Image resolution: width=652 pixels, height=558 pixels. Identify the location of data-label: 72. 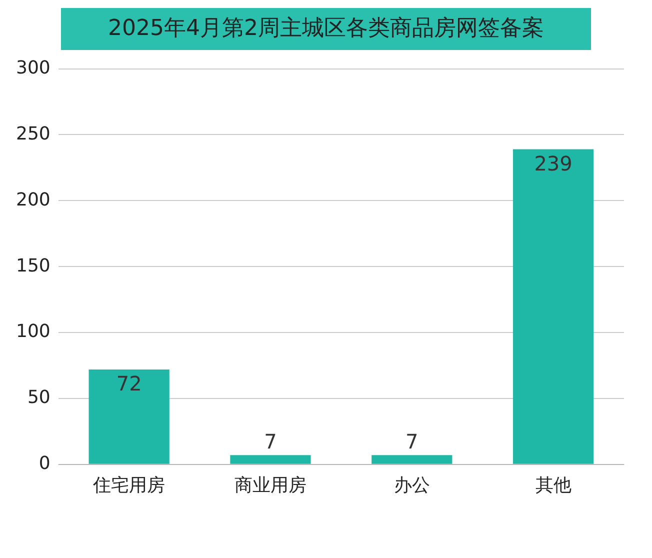
(129, 384).